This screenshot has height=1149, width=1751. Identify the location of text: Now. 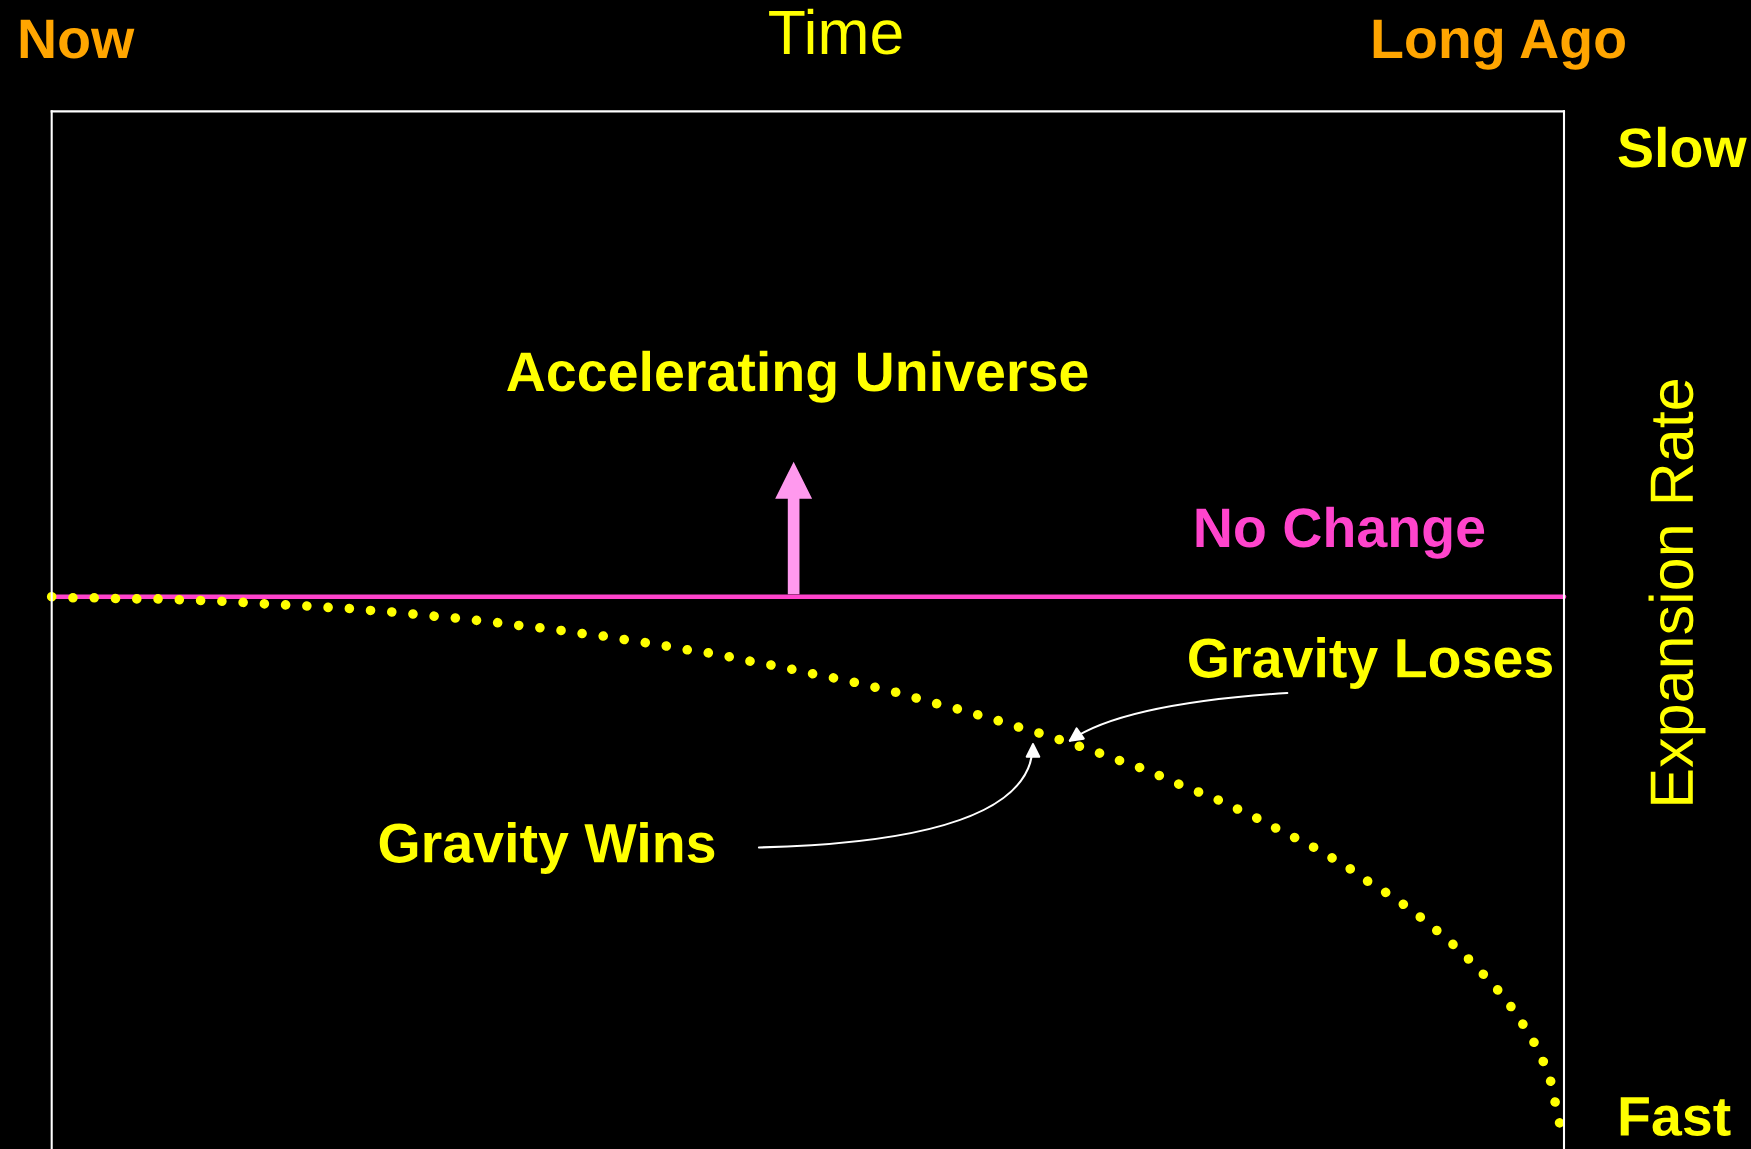
(77, 39).